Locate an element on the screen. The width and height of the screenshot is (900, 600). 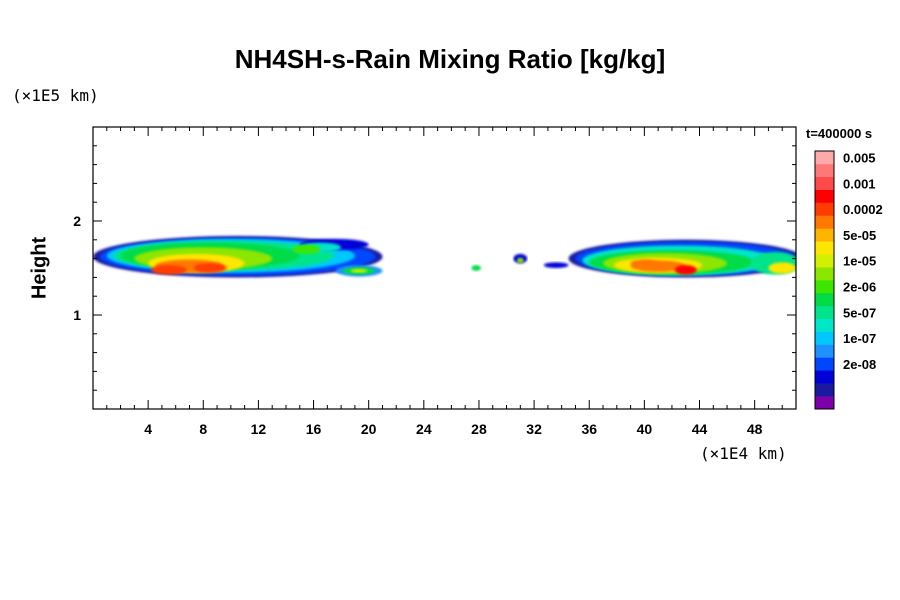
colorbar-label: 2e-08 is located at coordinates (859, 364).